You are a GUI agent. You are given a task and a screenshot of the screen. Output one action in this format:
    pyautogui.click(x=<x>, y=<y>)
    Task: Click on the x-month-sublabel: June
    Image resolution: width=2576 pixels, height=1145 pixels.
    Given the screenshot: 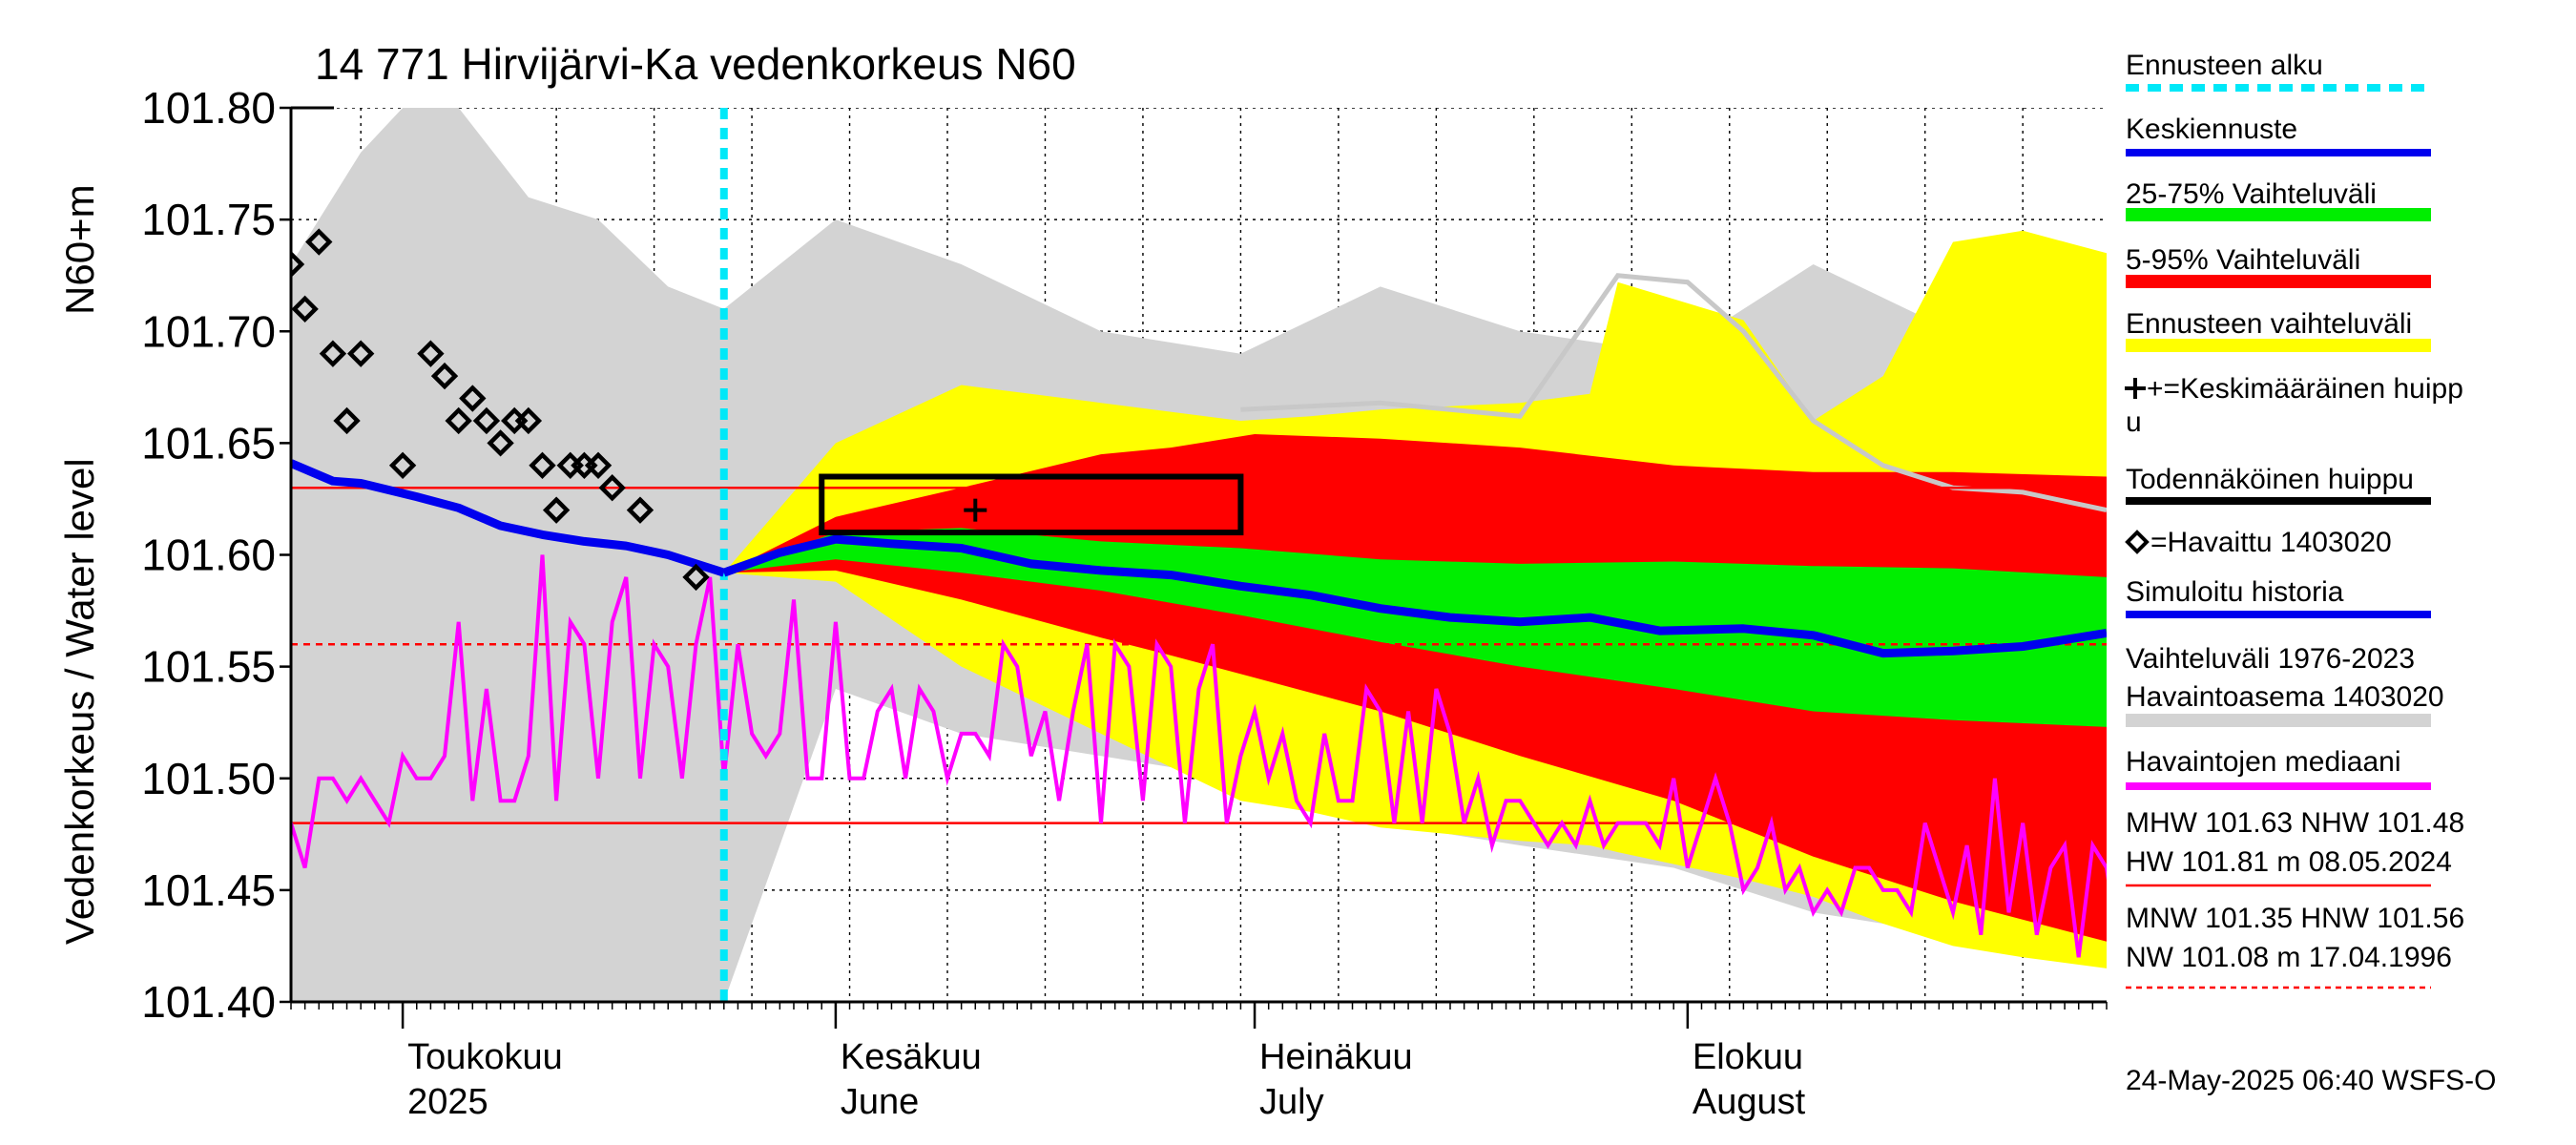 What is the action you would take?
    pyautogui.click(x=880, y=1102)
    